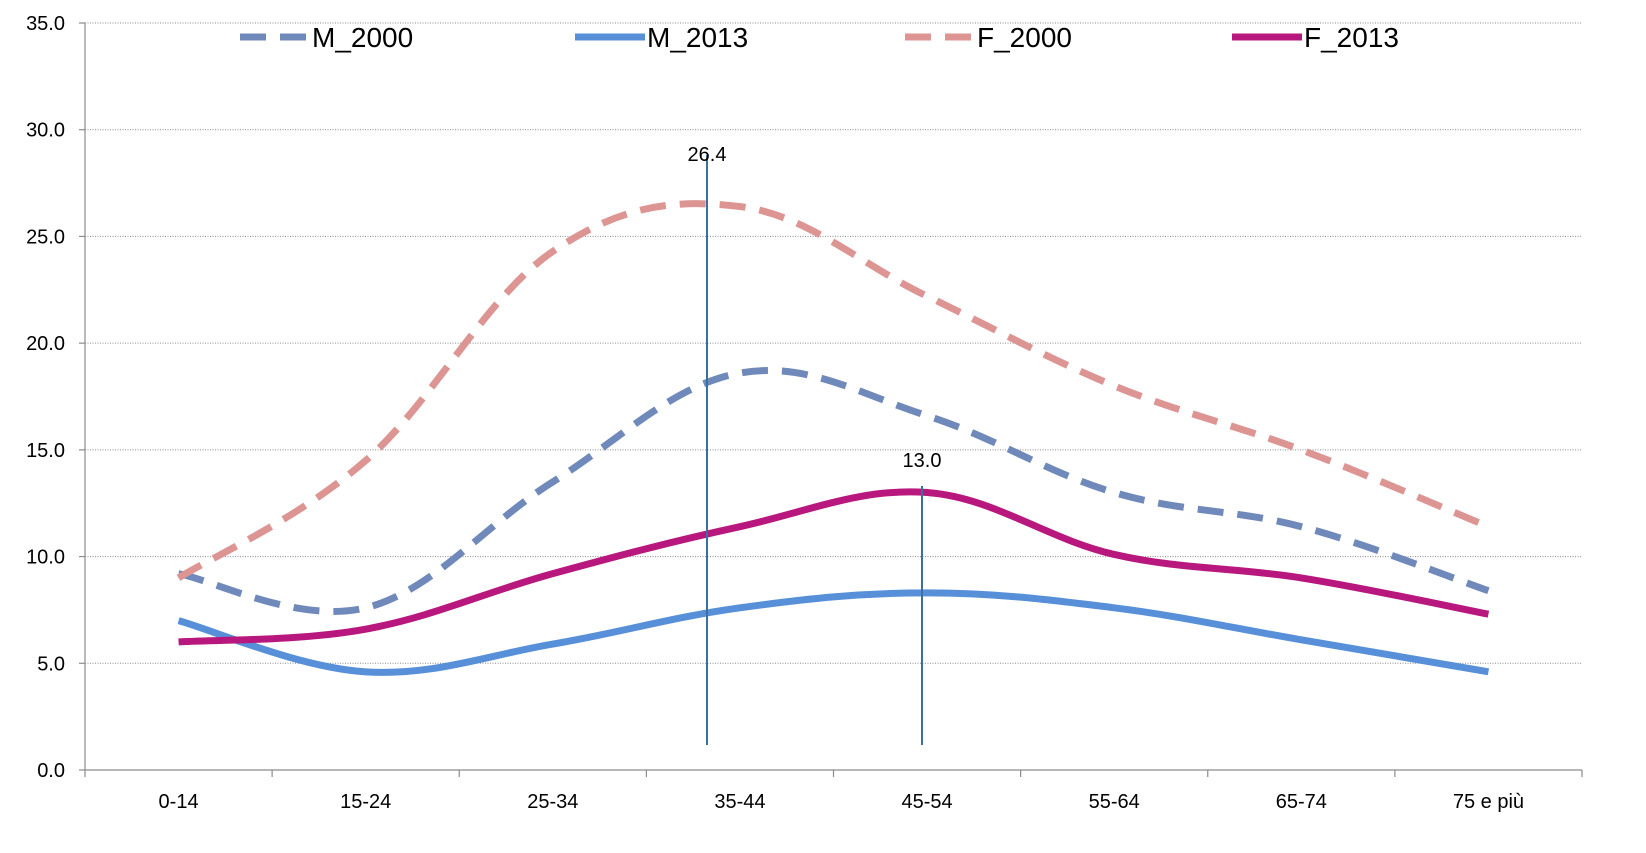 This screenshot has width=1646, height=853. Describe the element at coordinates (45, 451) in the screenshot. I see `y-tick-label: 15.0` at that location.